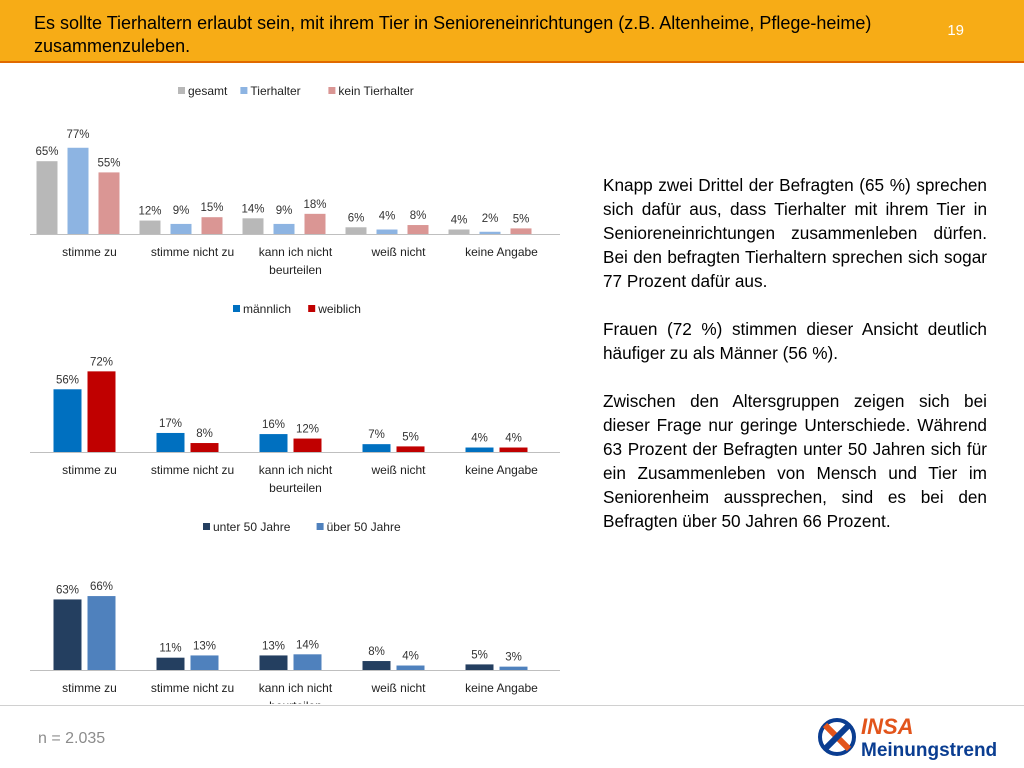 The width and height of the screenshot is (1024, 768). I want to click on data-label: 9%, so click(284, 211).